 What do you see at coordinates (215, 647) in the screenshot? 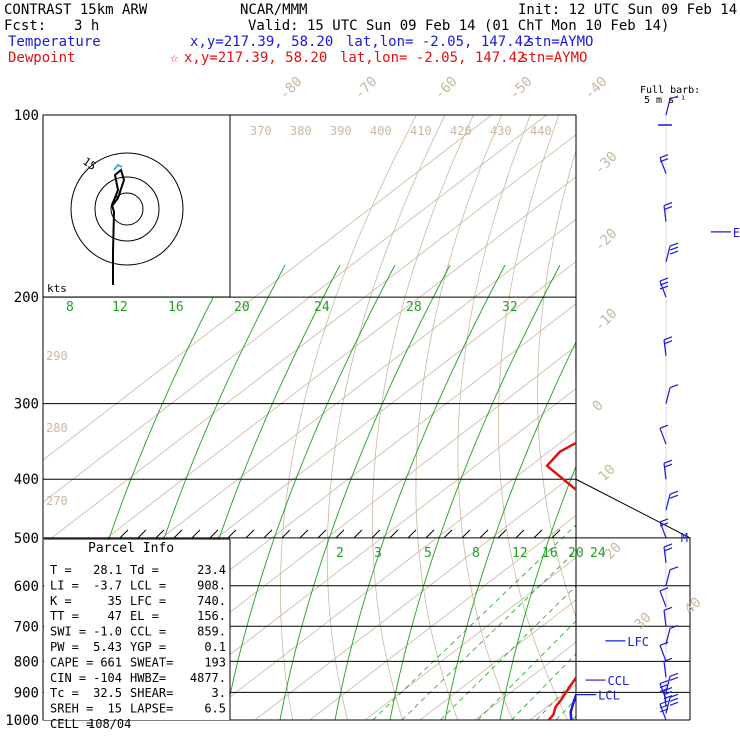
I see `parcel-value: 0.1` at bounding box center [215, 647].